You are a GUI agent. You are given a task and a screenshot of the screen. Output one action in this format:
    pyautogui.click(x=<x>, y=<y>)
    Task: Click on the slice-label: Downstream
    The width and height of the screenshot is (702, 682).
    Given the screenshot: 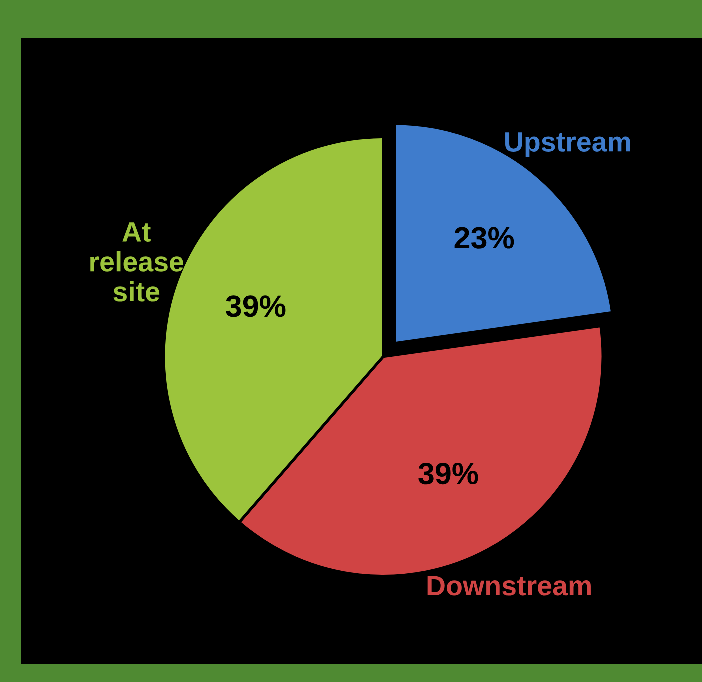 What is the action you would take?
    pyautogui.click(x=509, y=586)
    